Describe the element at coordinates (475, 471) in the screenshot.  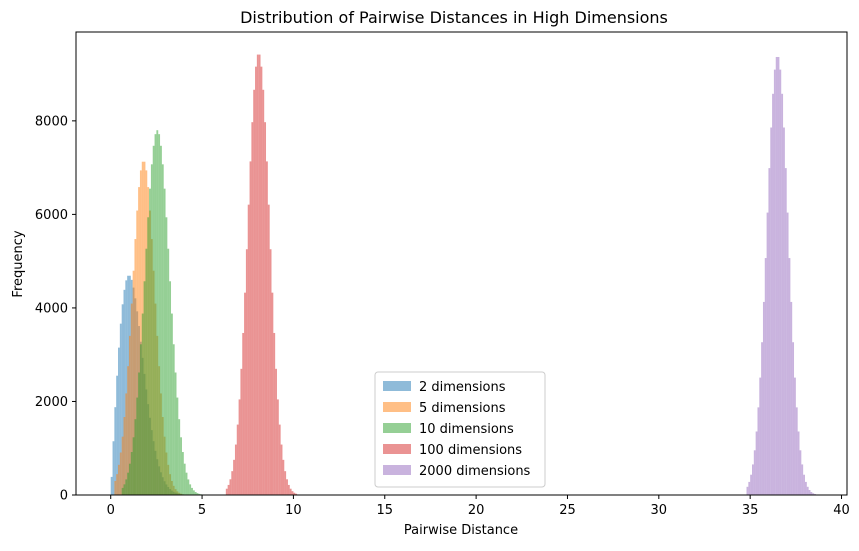
I see `legend-label: 2000 dimensions` at that location.